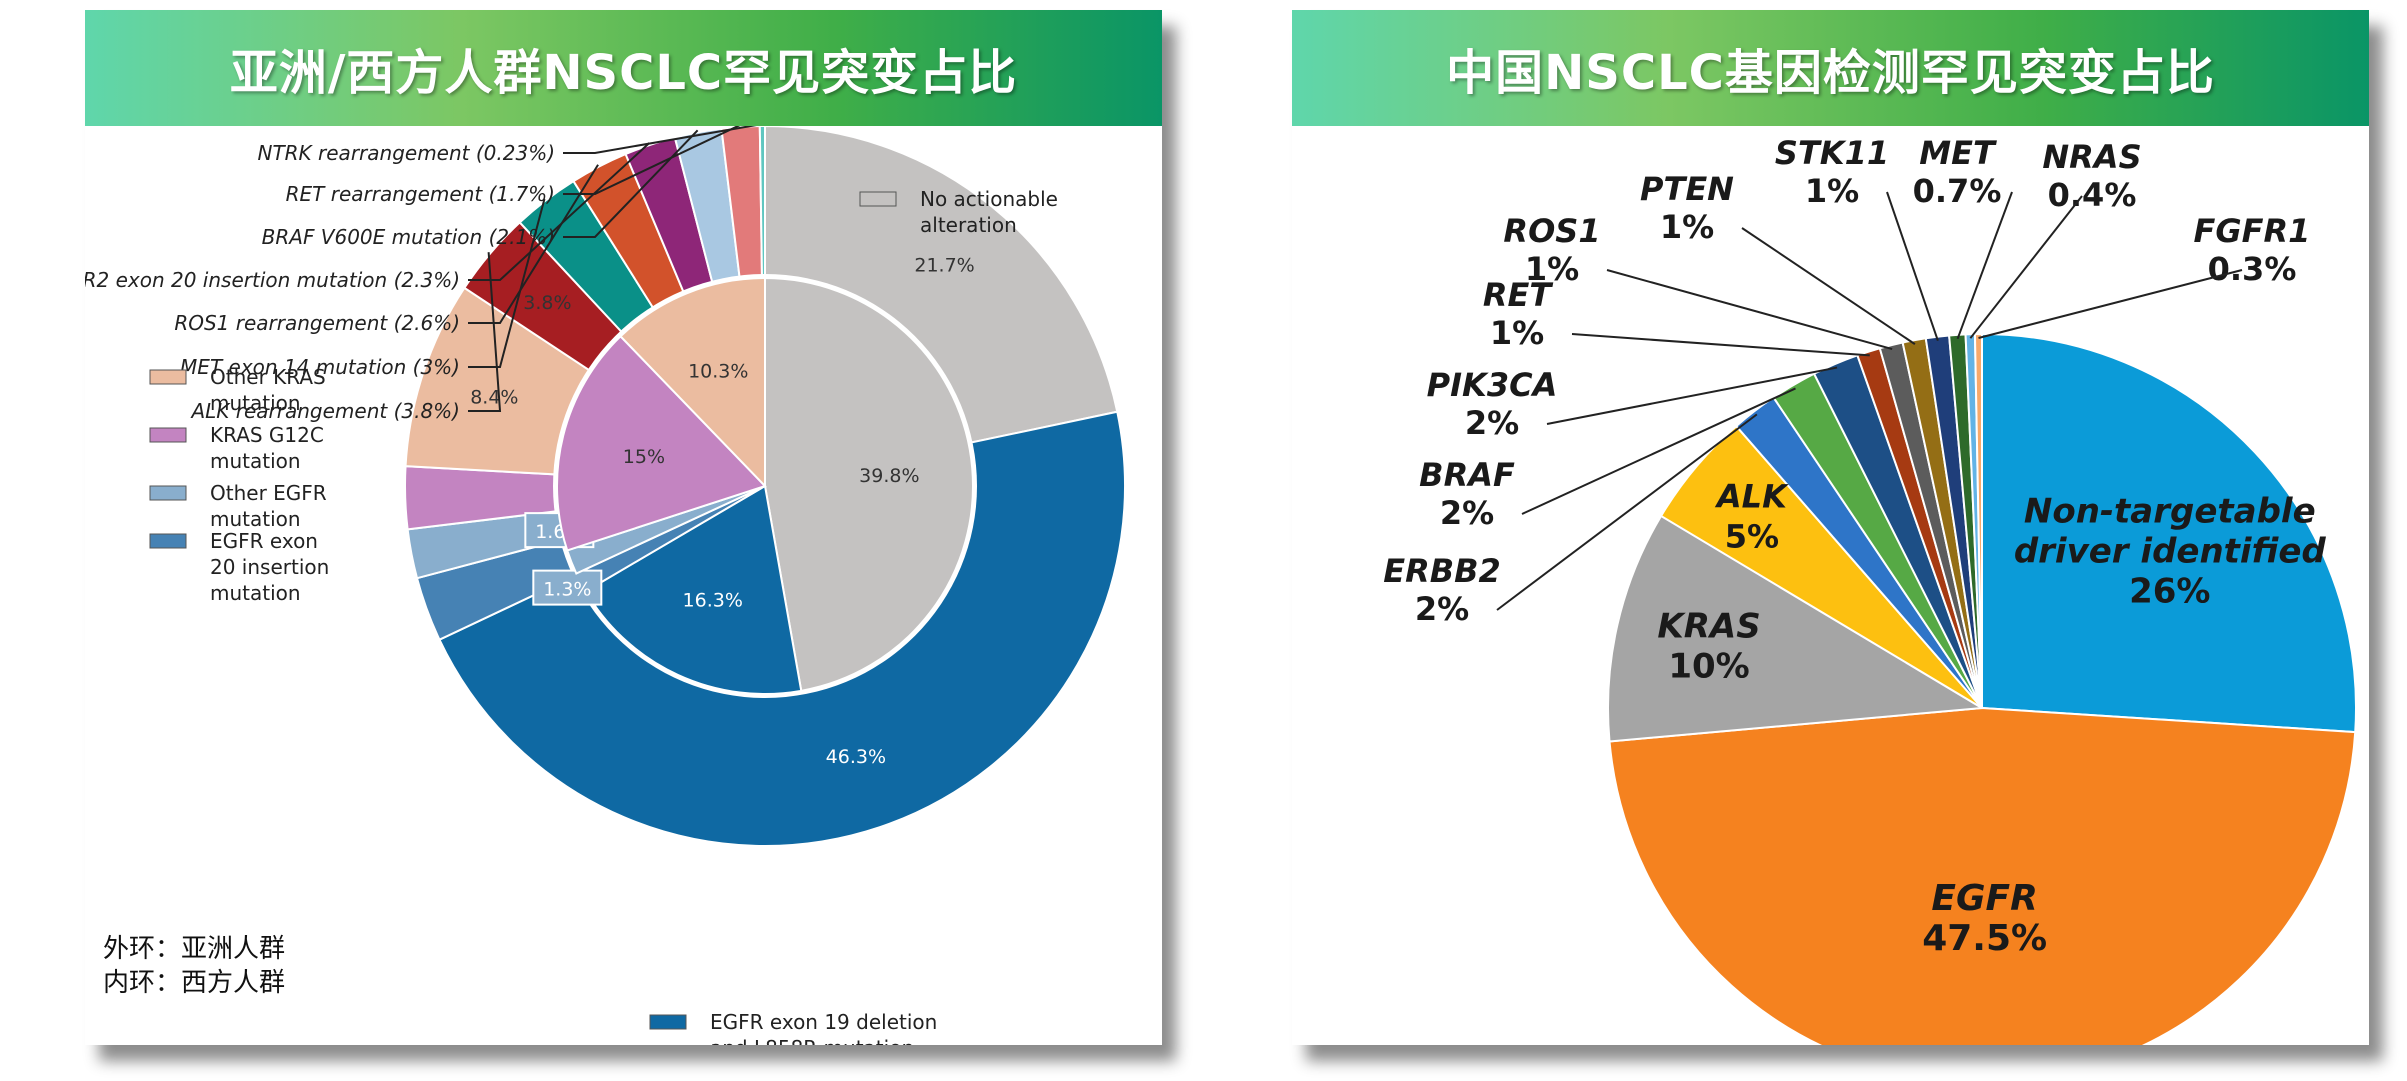  I want to click on legend-label: KRAS G12C, so click(267, 435).